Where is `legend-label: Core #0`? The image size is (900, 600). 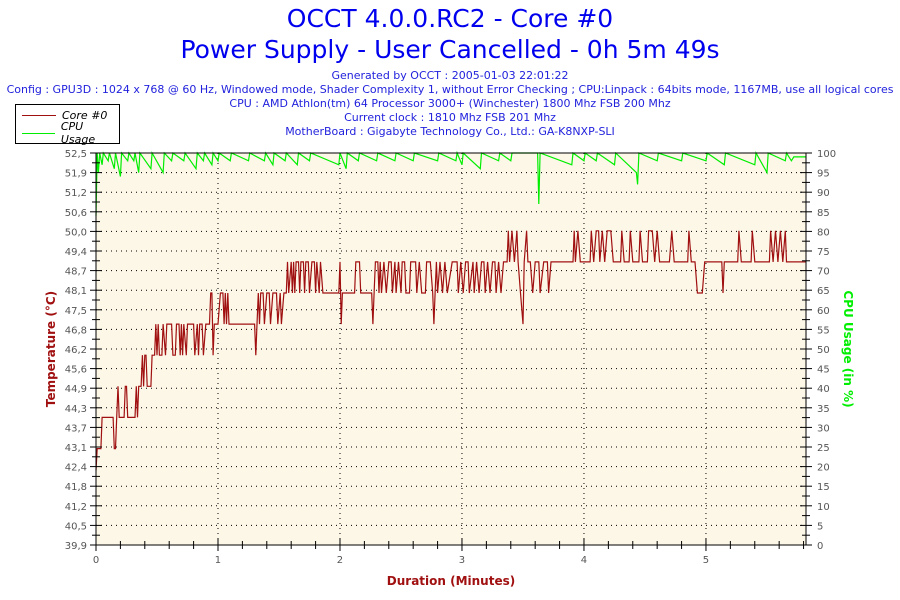 legend-label: Core #0 is located at coordinates (85, 115).